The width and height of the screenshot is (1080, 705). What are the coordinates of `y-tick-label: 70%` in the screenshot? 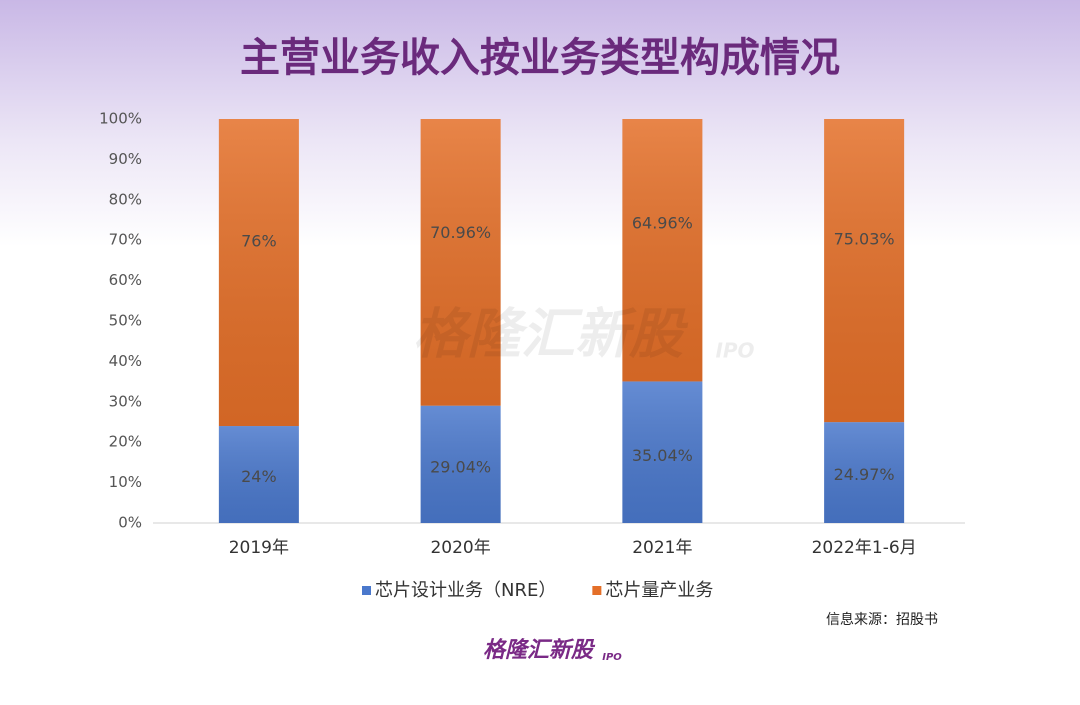 It's located at (125, 240).